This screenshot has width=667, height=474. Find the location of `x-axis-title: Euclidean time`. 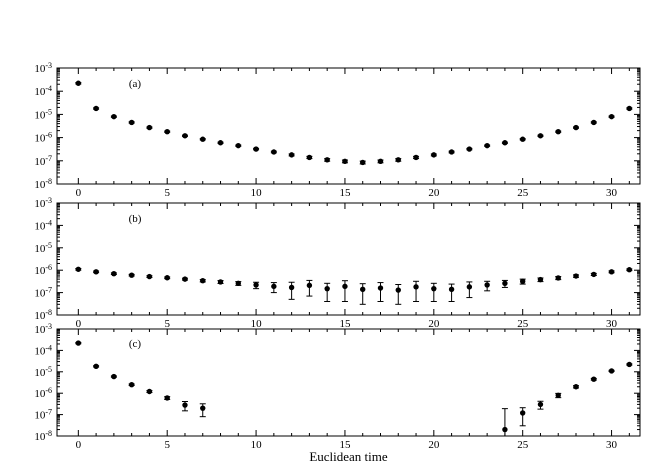

x-axis-title: Euclidean time is located at coordinates (348, 456).